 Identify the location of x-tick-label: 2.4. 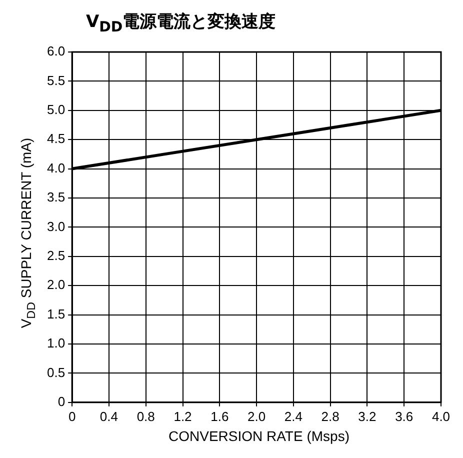
(293, 416).